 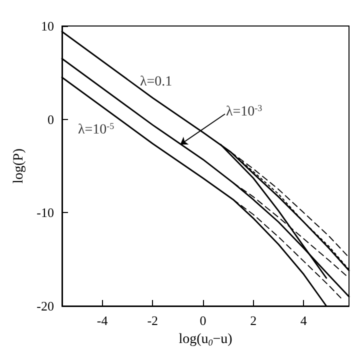 I want to click on x-tick-label: -2, so click(x=152, y=320).